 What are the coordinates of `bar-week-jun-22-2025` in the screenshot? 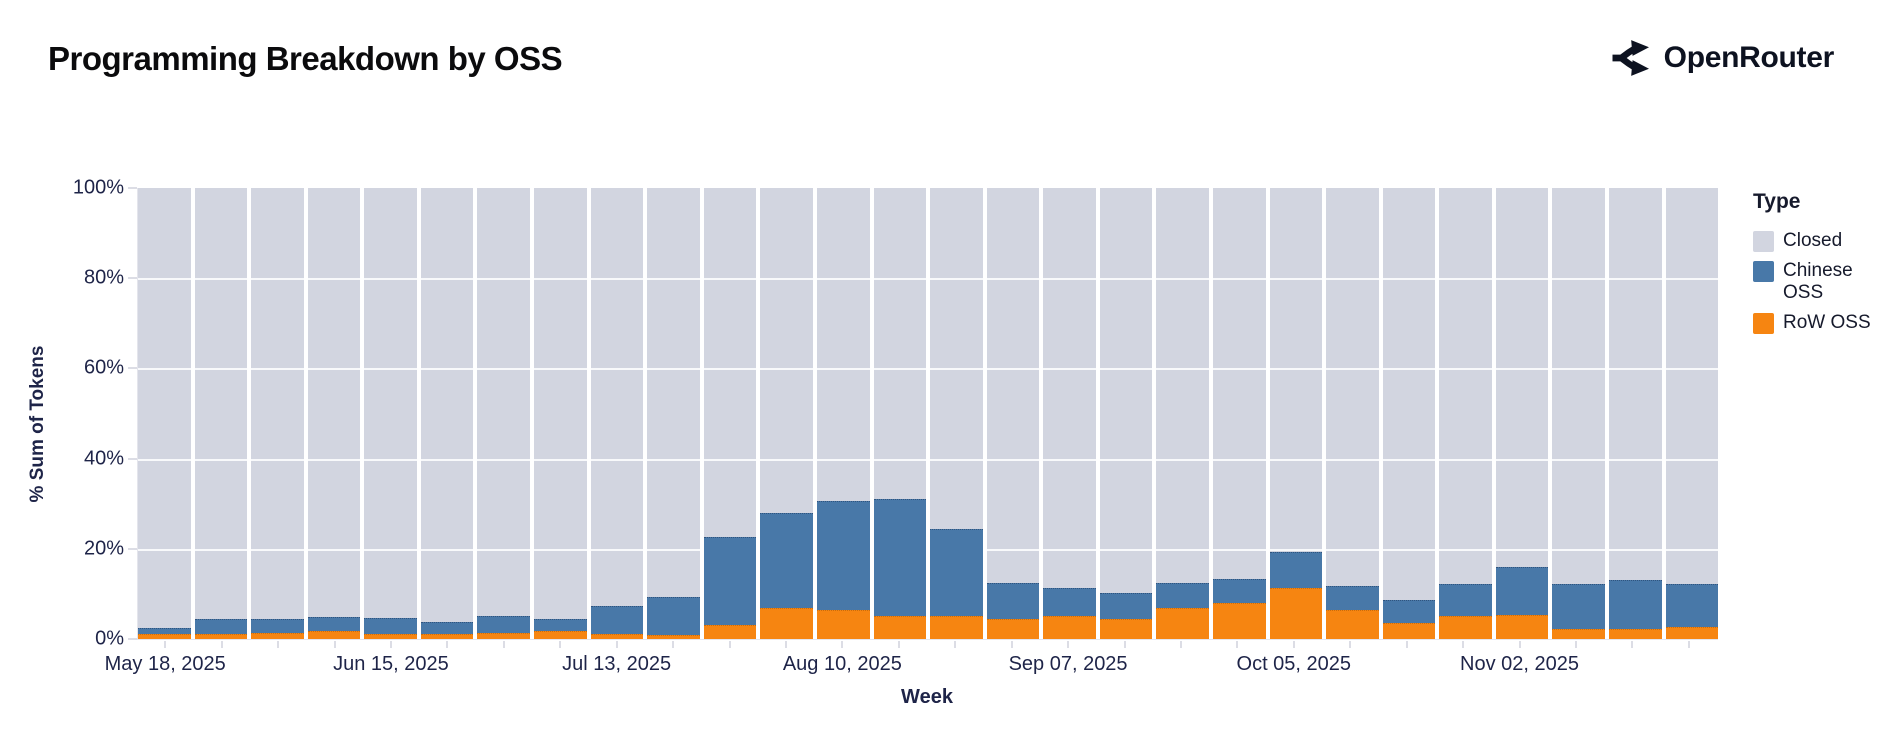 It's located at (447, 413).